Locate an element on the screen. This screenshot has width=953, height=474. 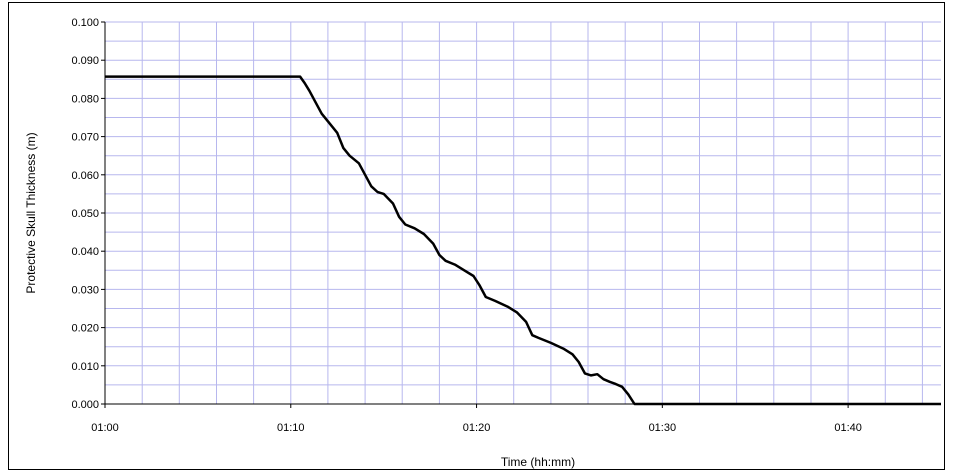
y-tick-label: 0.020 is located at coordinates (85, 329).